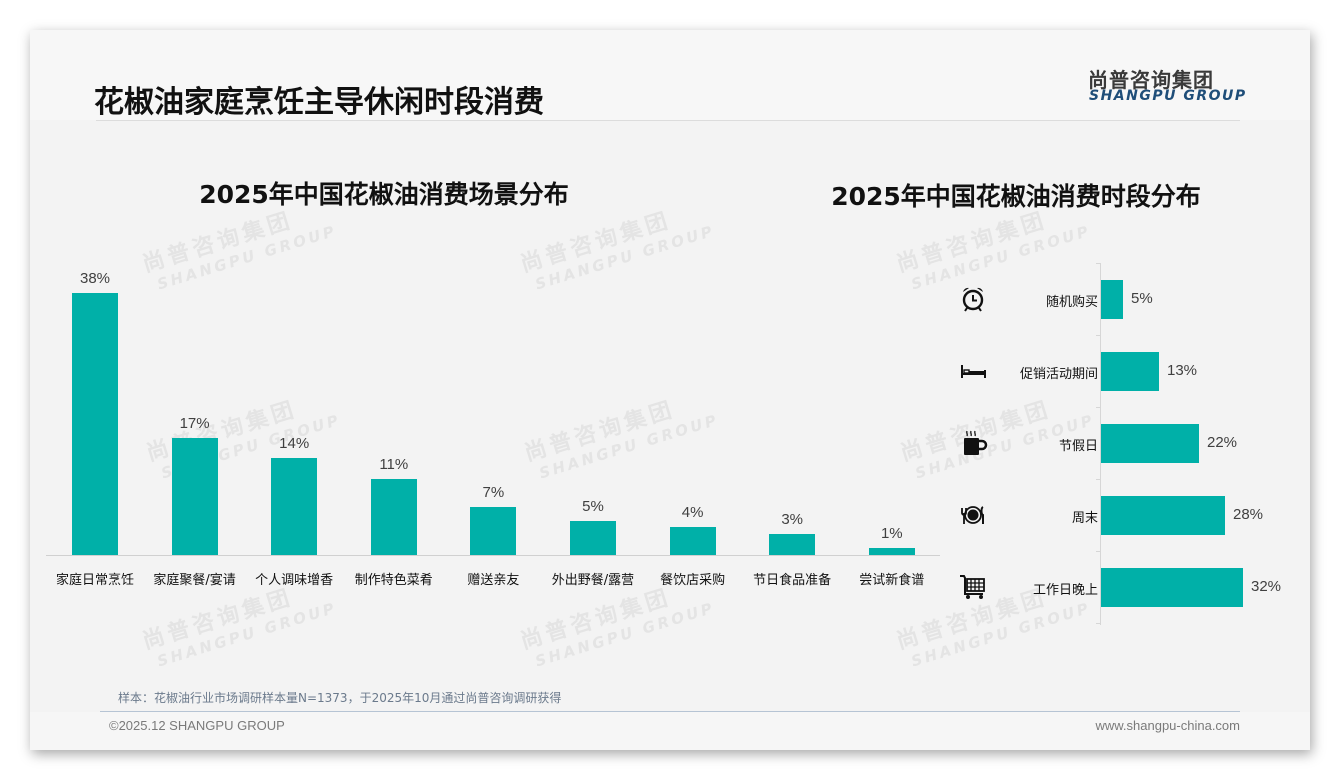  Describe the element at coordinates (792, 580) in the screenshot. I see `category-label: 节日食品准备` at that location.